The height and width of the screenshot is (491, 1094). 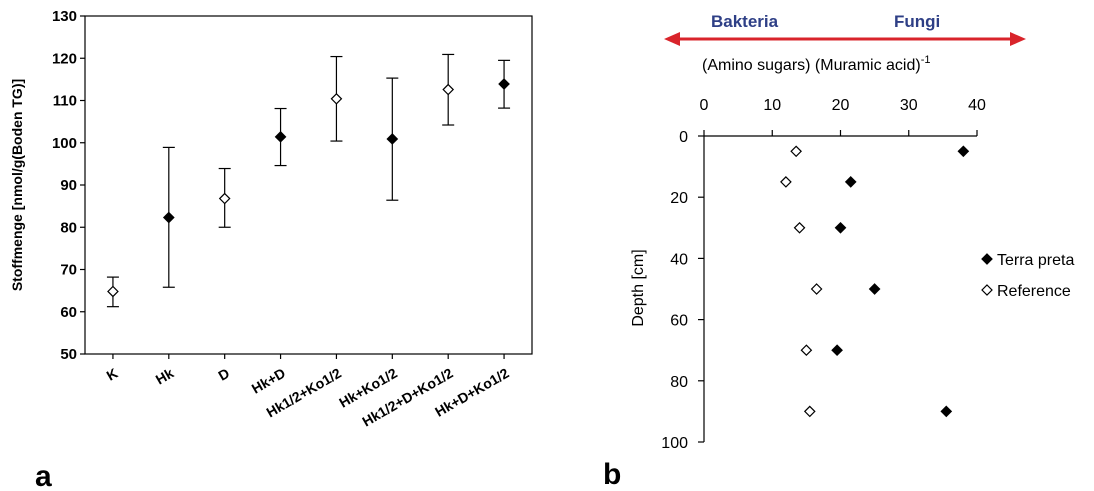 I want to click on chart-b-x-tick-label: 0, so click(x=704, y=105).